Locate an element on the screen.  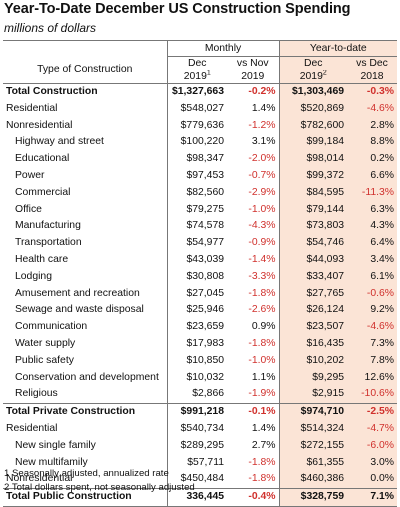
row-ytd-change: 9.2% is located at coordinates (372, 311).